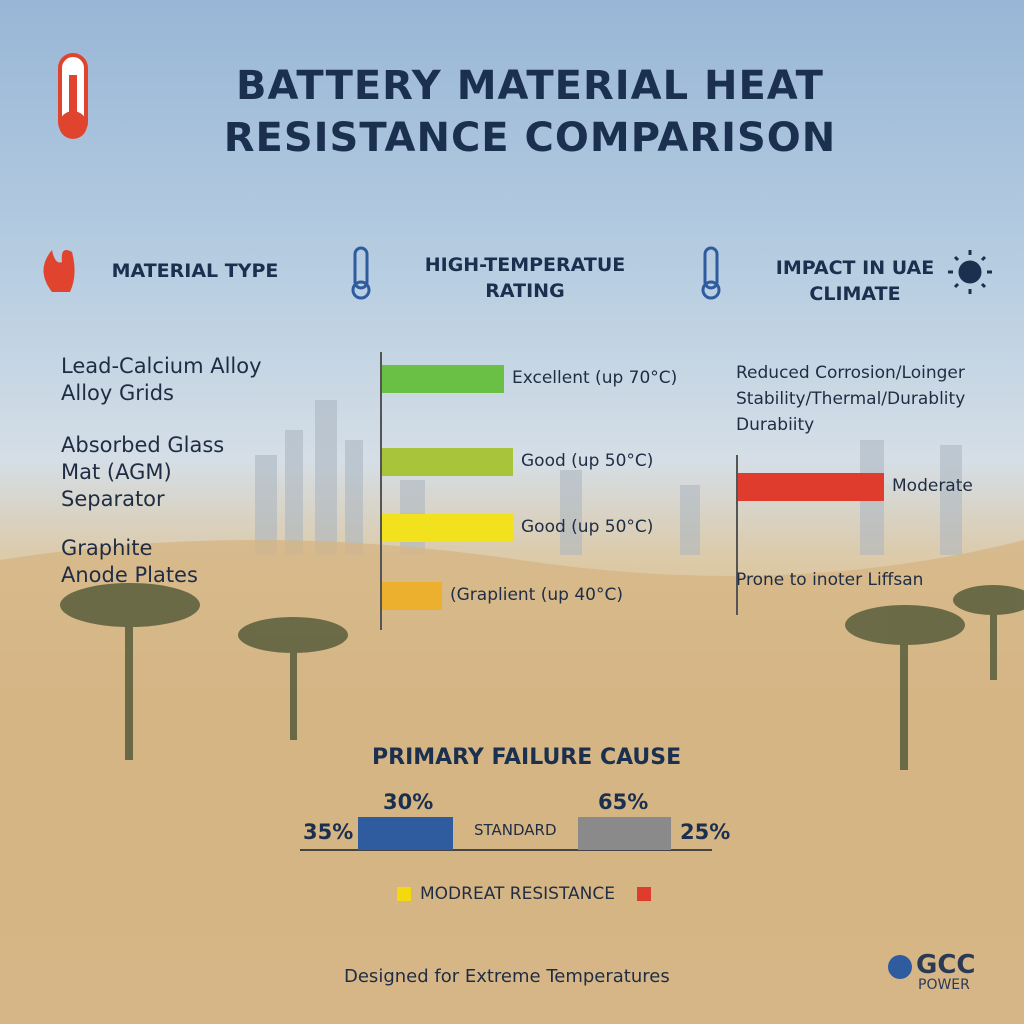 Image resolution: width=1024 pixels, height=1024 pixels. Describe the element at coordinates (900, 967) in the screenshot. I see `logo-icon` at that location.